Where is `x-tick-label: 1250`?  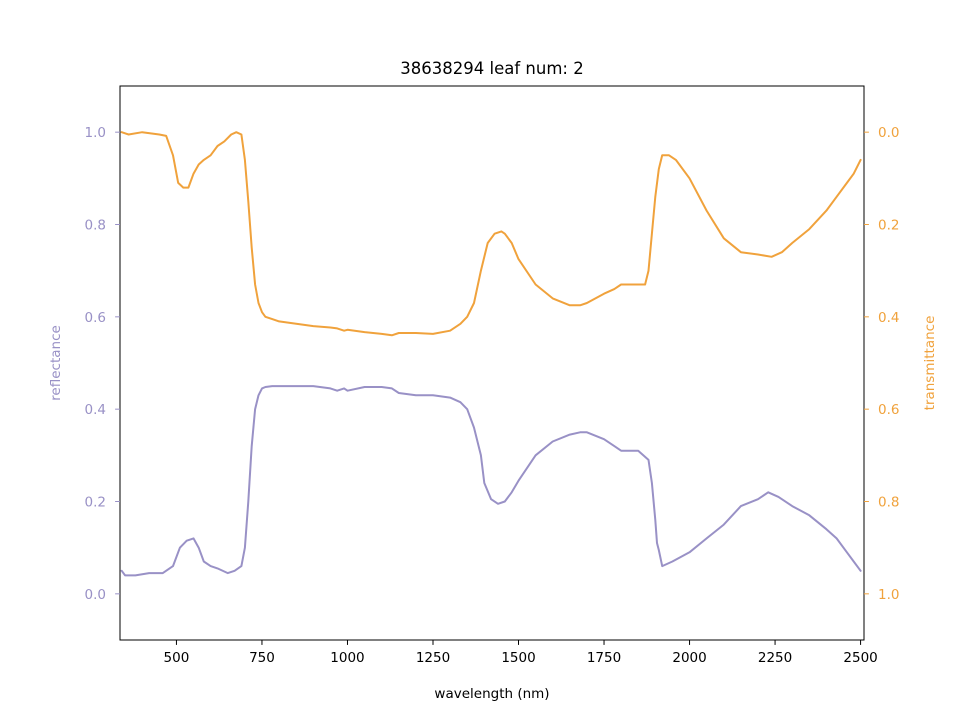
x-tick-label: 1250 is located at coordinates (433, 658).